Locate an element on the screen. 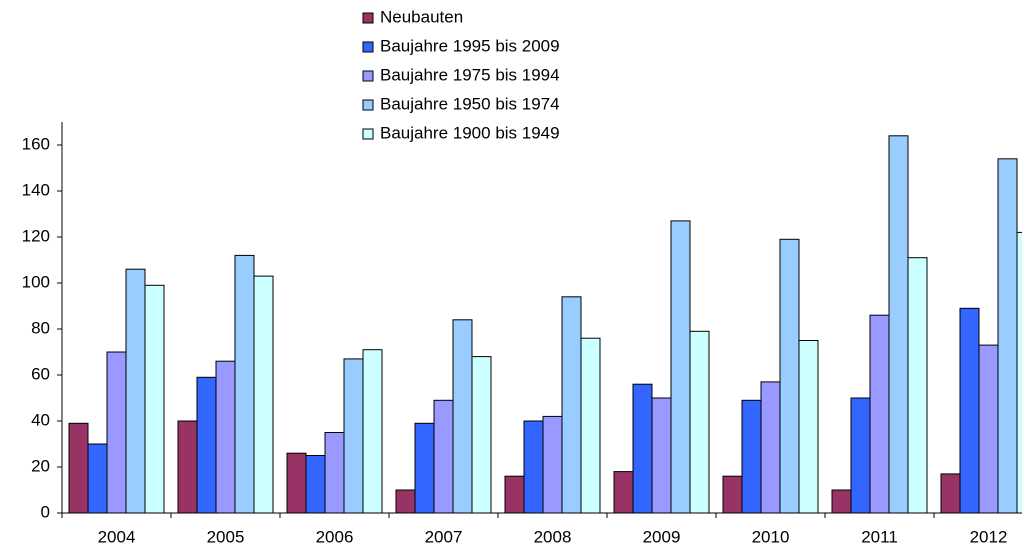 This screenshot has width=1022, height=548. y-tick-label: 80 is located at coordinates (40, 327).